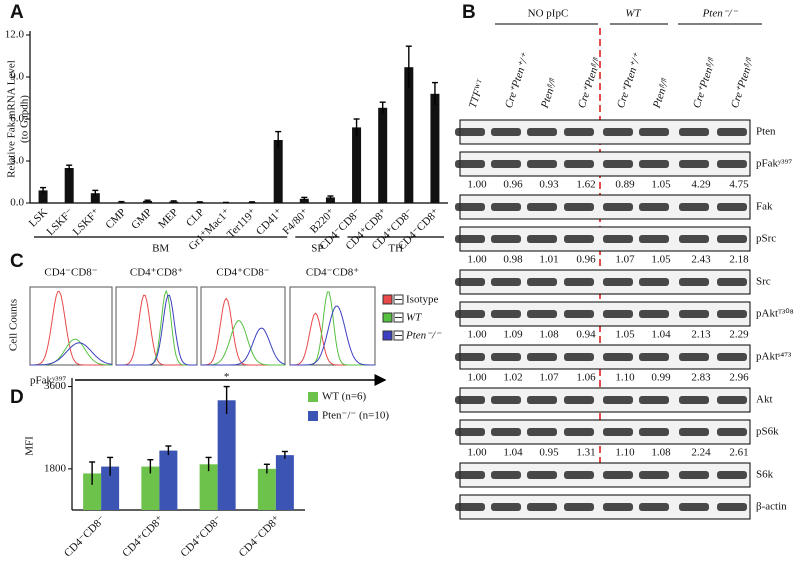 This screenshot has height=582, width=800. Describe the element at coordinates (739, 335) in the screenshot. I see `quant-value: 2.29` at that location.